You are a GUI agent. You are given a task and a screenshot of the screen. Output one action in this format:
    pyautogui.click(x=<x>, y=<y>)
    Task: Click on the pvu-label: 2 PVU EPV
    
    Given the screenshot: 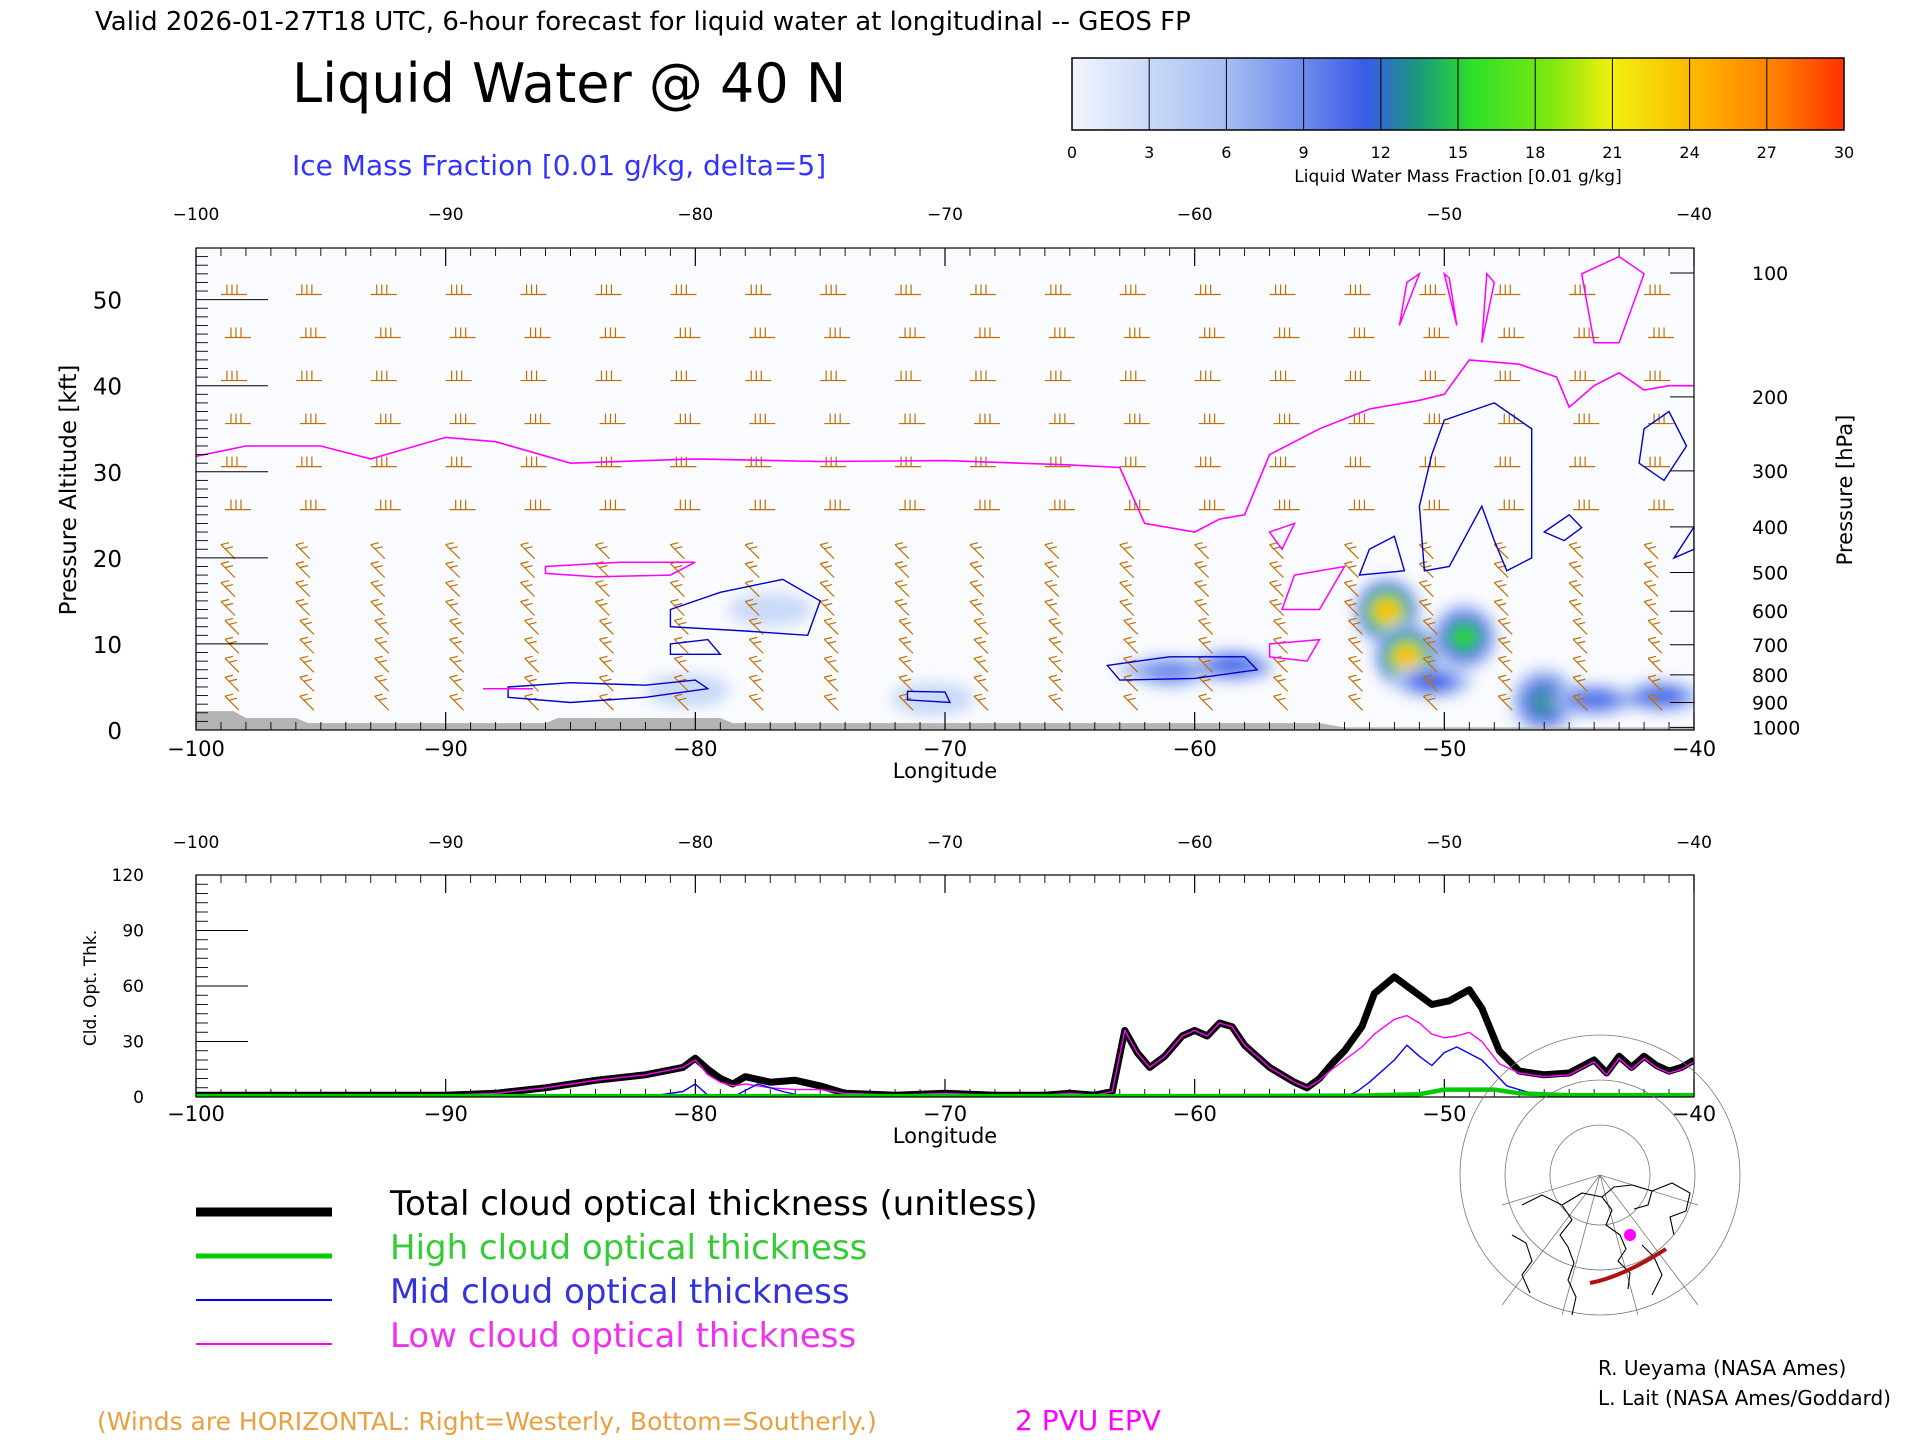 What is the action you would take?
    pyautogui.click(x=1088, y=1420)
    